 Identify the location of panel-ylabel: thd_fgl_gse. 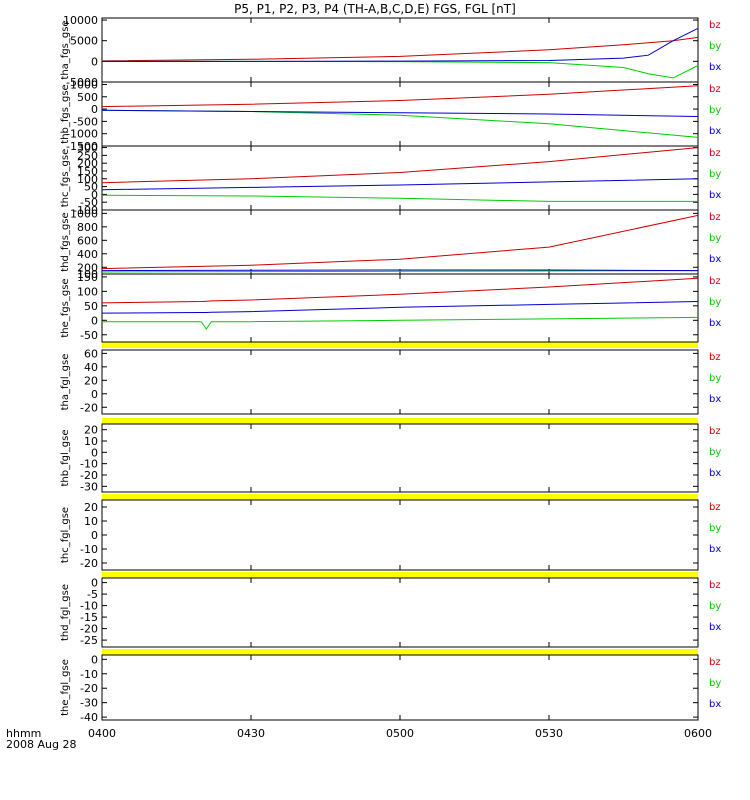
(65, 612).